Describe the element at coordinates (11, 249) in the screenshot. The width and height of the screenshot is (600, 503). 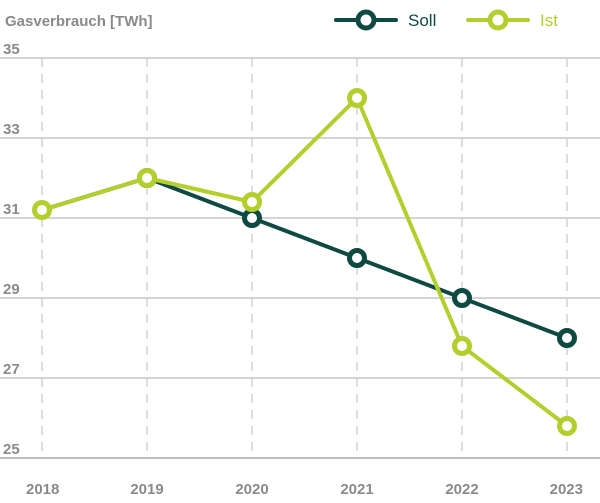
I see `y-axis-ticks: 25 27 29 31 33 35` at that location.